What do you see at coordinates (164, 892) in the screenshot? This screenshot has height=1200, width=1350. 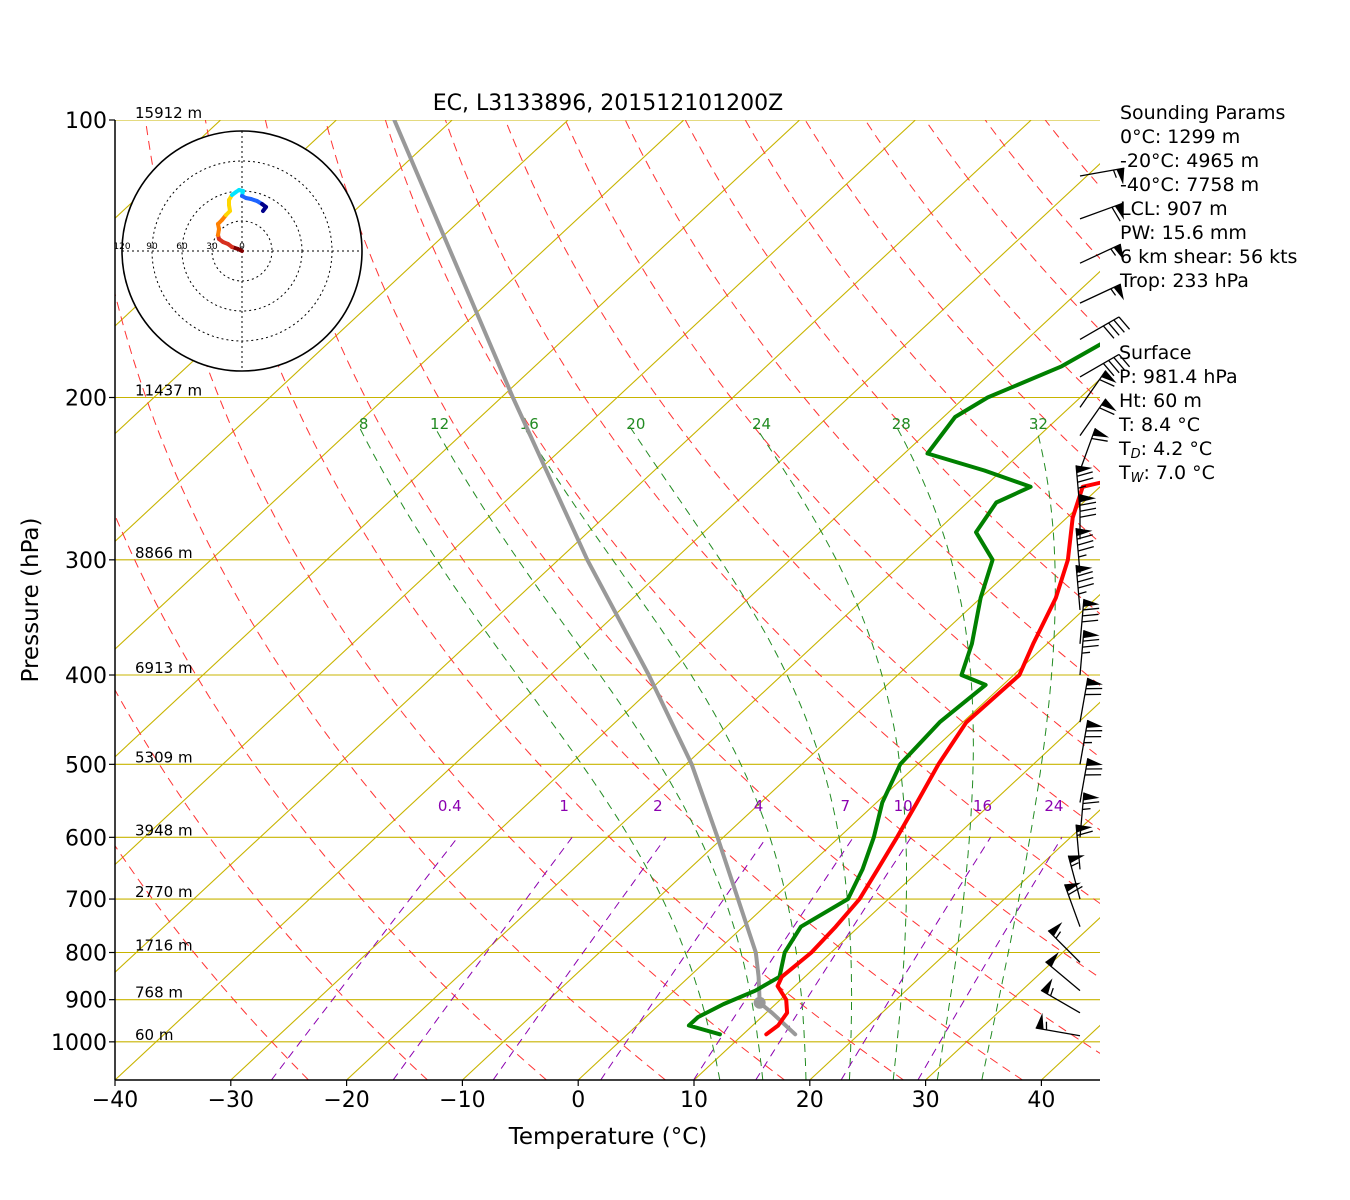 I see `height-label: 2770 m` at bounding box center [164, 892].